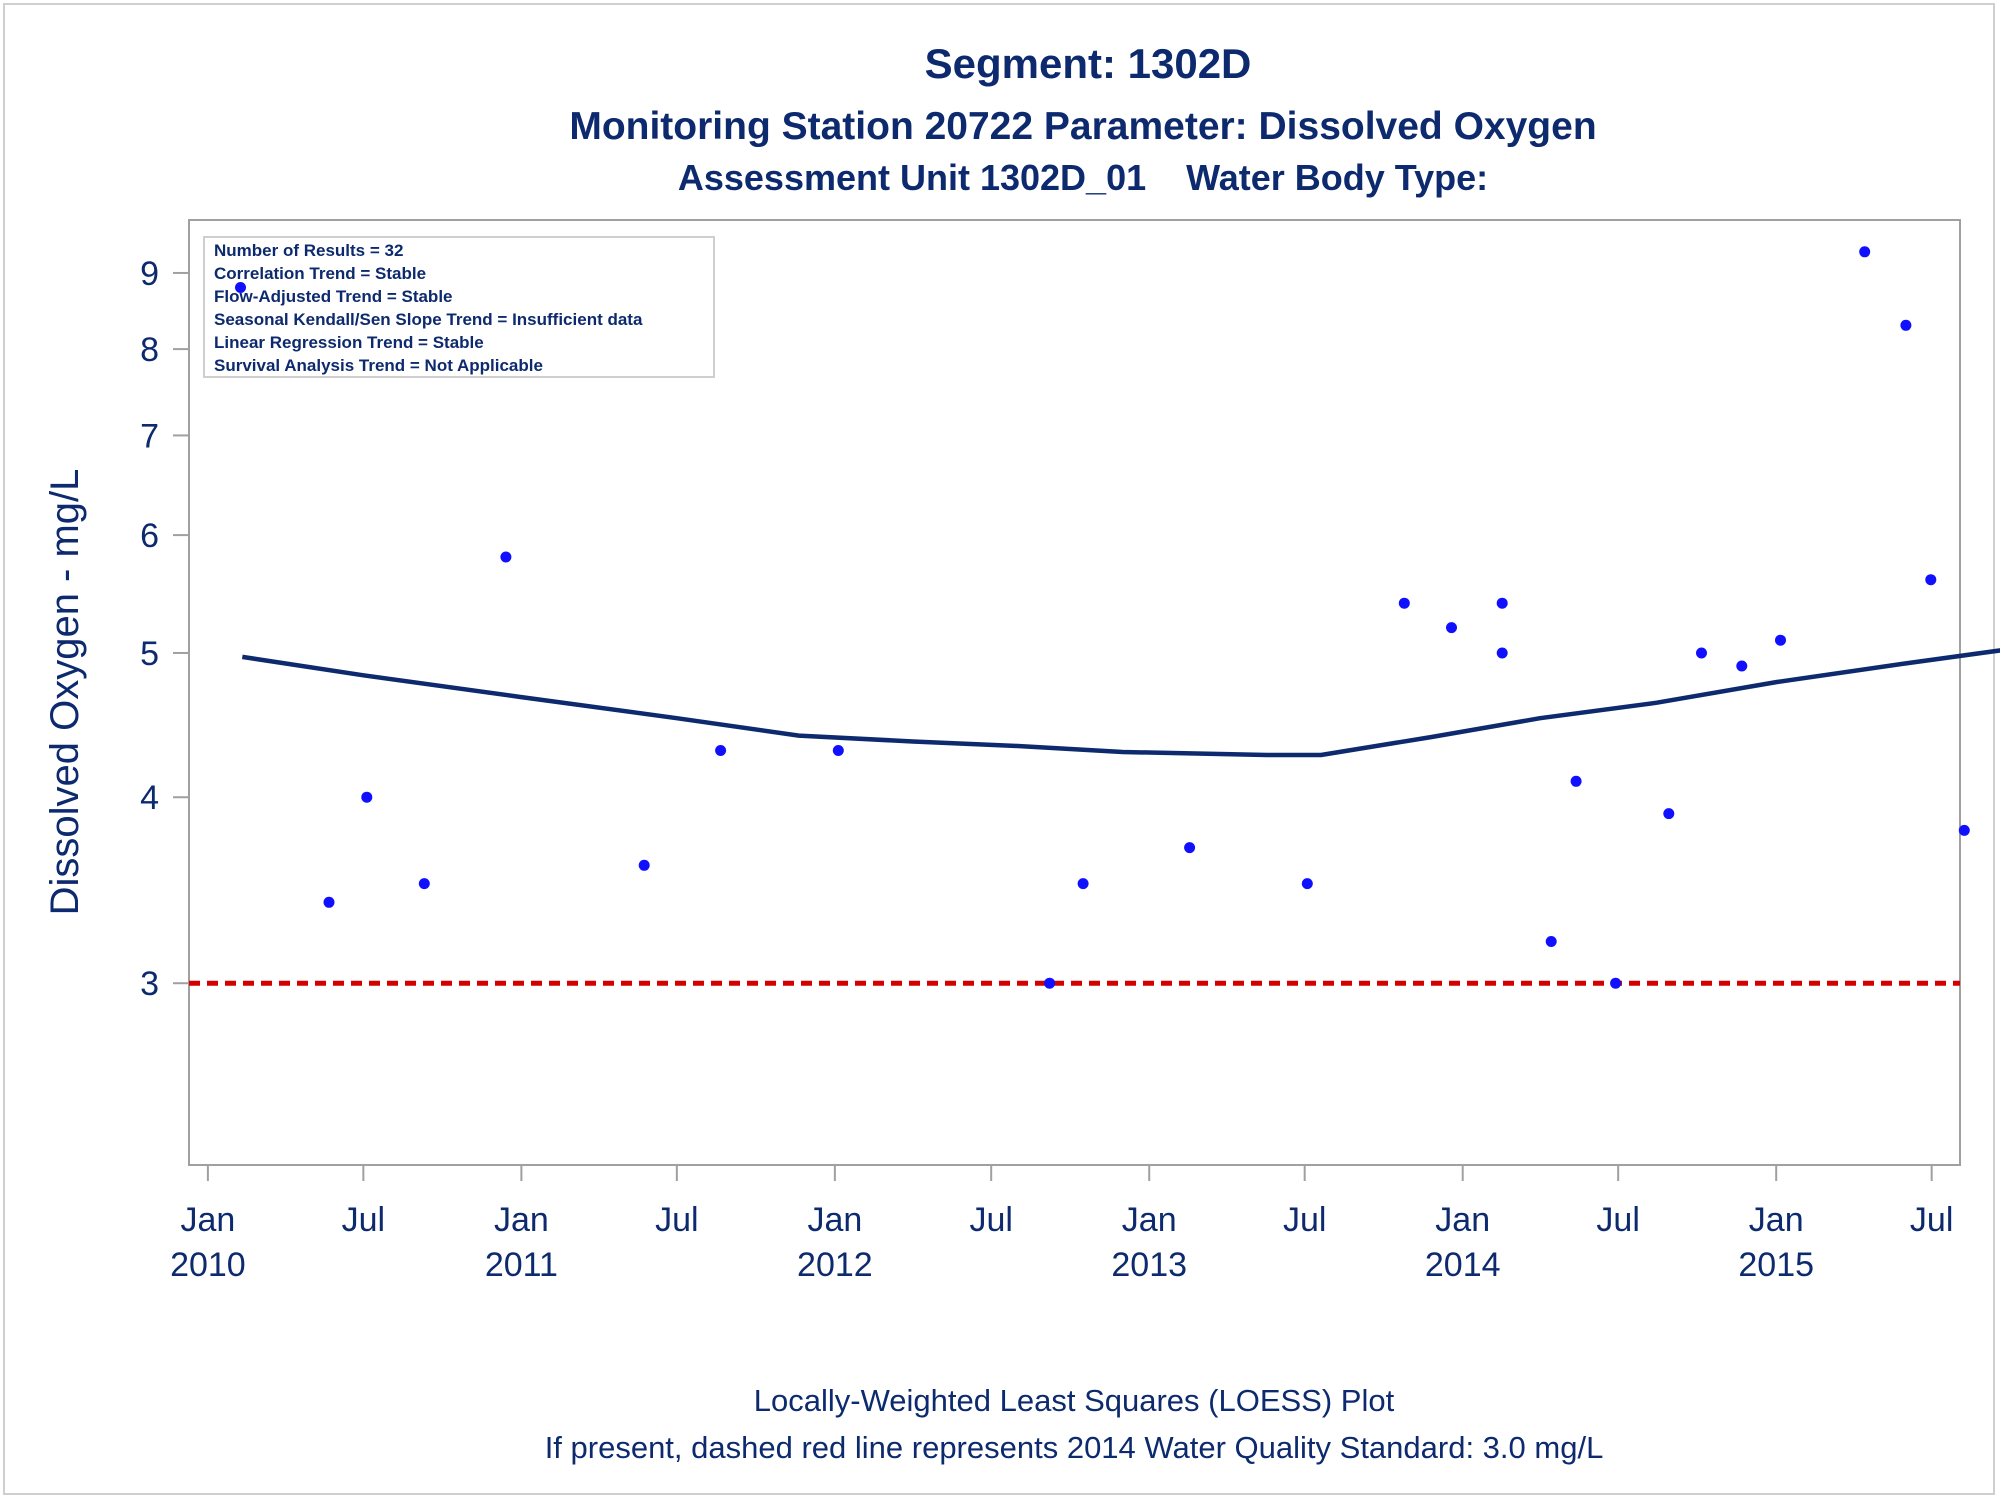 Image resolution: width=2000 pixels, height=1500 pixels. I want to click on y-tick-label: 8, so click(149, 350).